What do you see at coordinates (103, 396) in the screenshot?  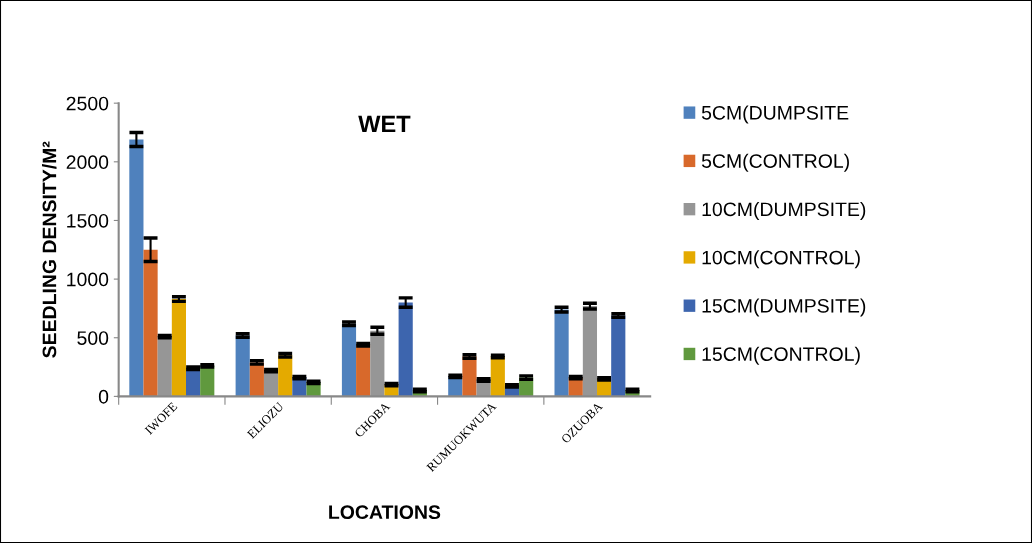 I see `y-tick-label: 0` at bounding box center [103, 396].